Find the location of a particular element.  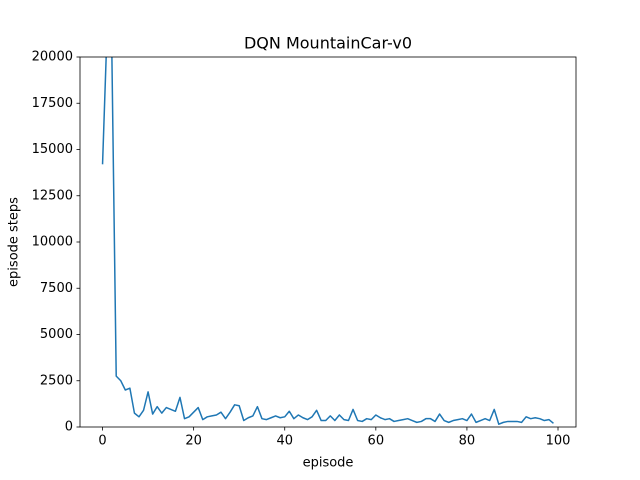

x-tick-label: 80 is located at coordinates (467, 441).